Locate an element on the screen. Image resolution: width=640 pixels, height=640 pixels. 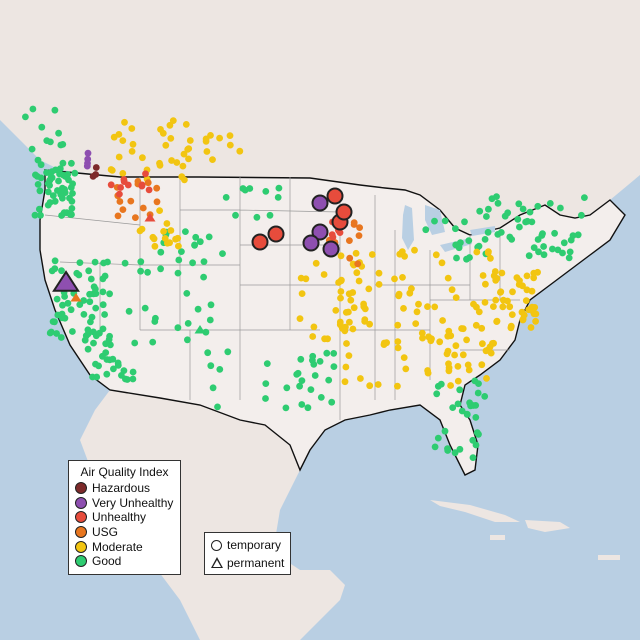
site-very_unhealthy is located at coordinates (88, 153).